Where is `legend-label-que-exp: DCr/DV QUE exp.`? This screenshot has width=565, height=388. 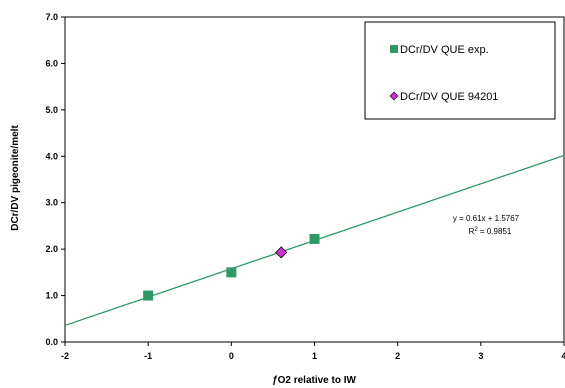 legend-label-que-exp: DCr/DV QUE exp. is located at coordinates (444, 50).